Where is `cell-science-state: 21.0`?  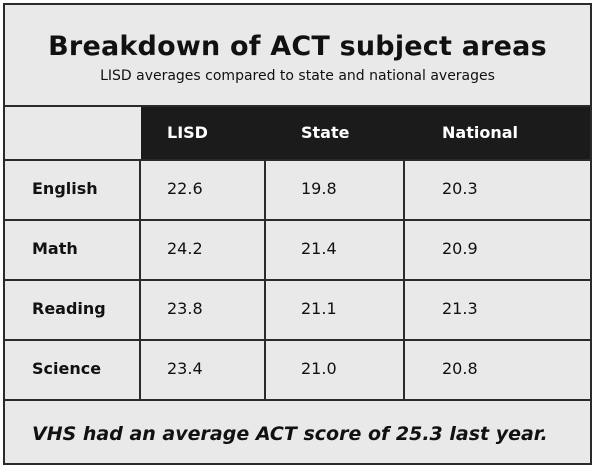
cell-science-state: 21.0 is located at coordinates (319, 368).